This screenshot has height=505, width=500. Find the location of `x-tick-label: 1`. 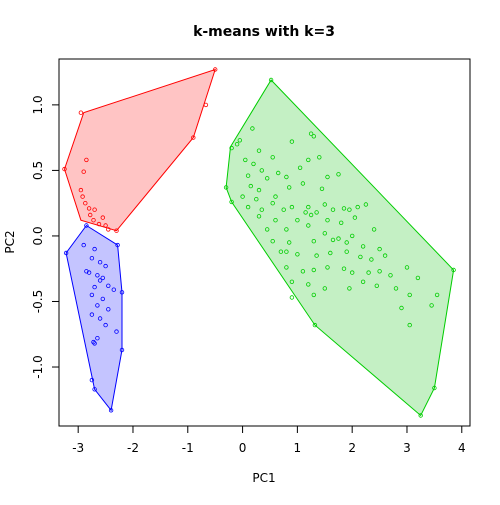

x-tick-label: 1 is located at coordinates (298, 448).